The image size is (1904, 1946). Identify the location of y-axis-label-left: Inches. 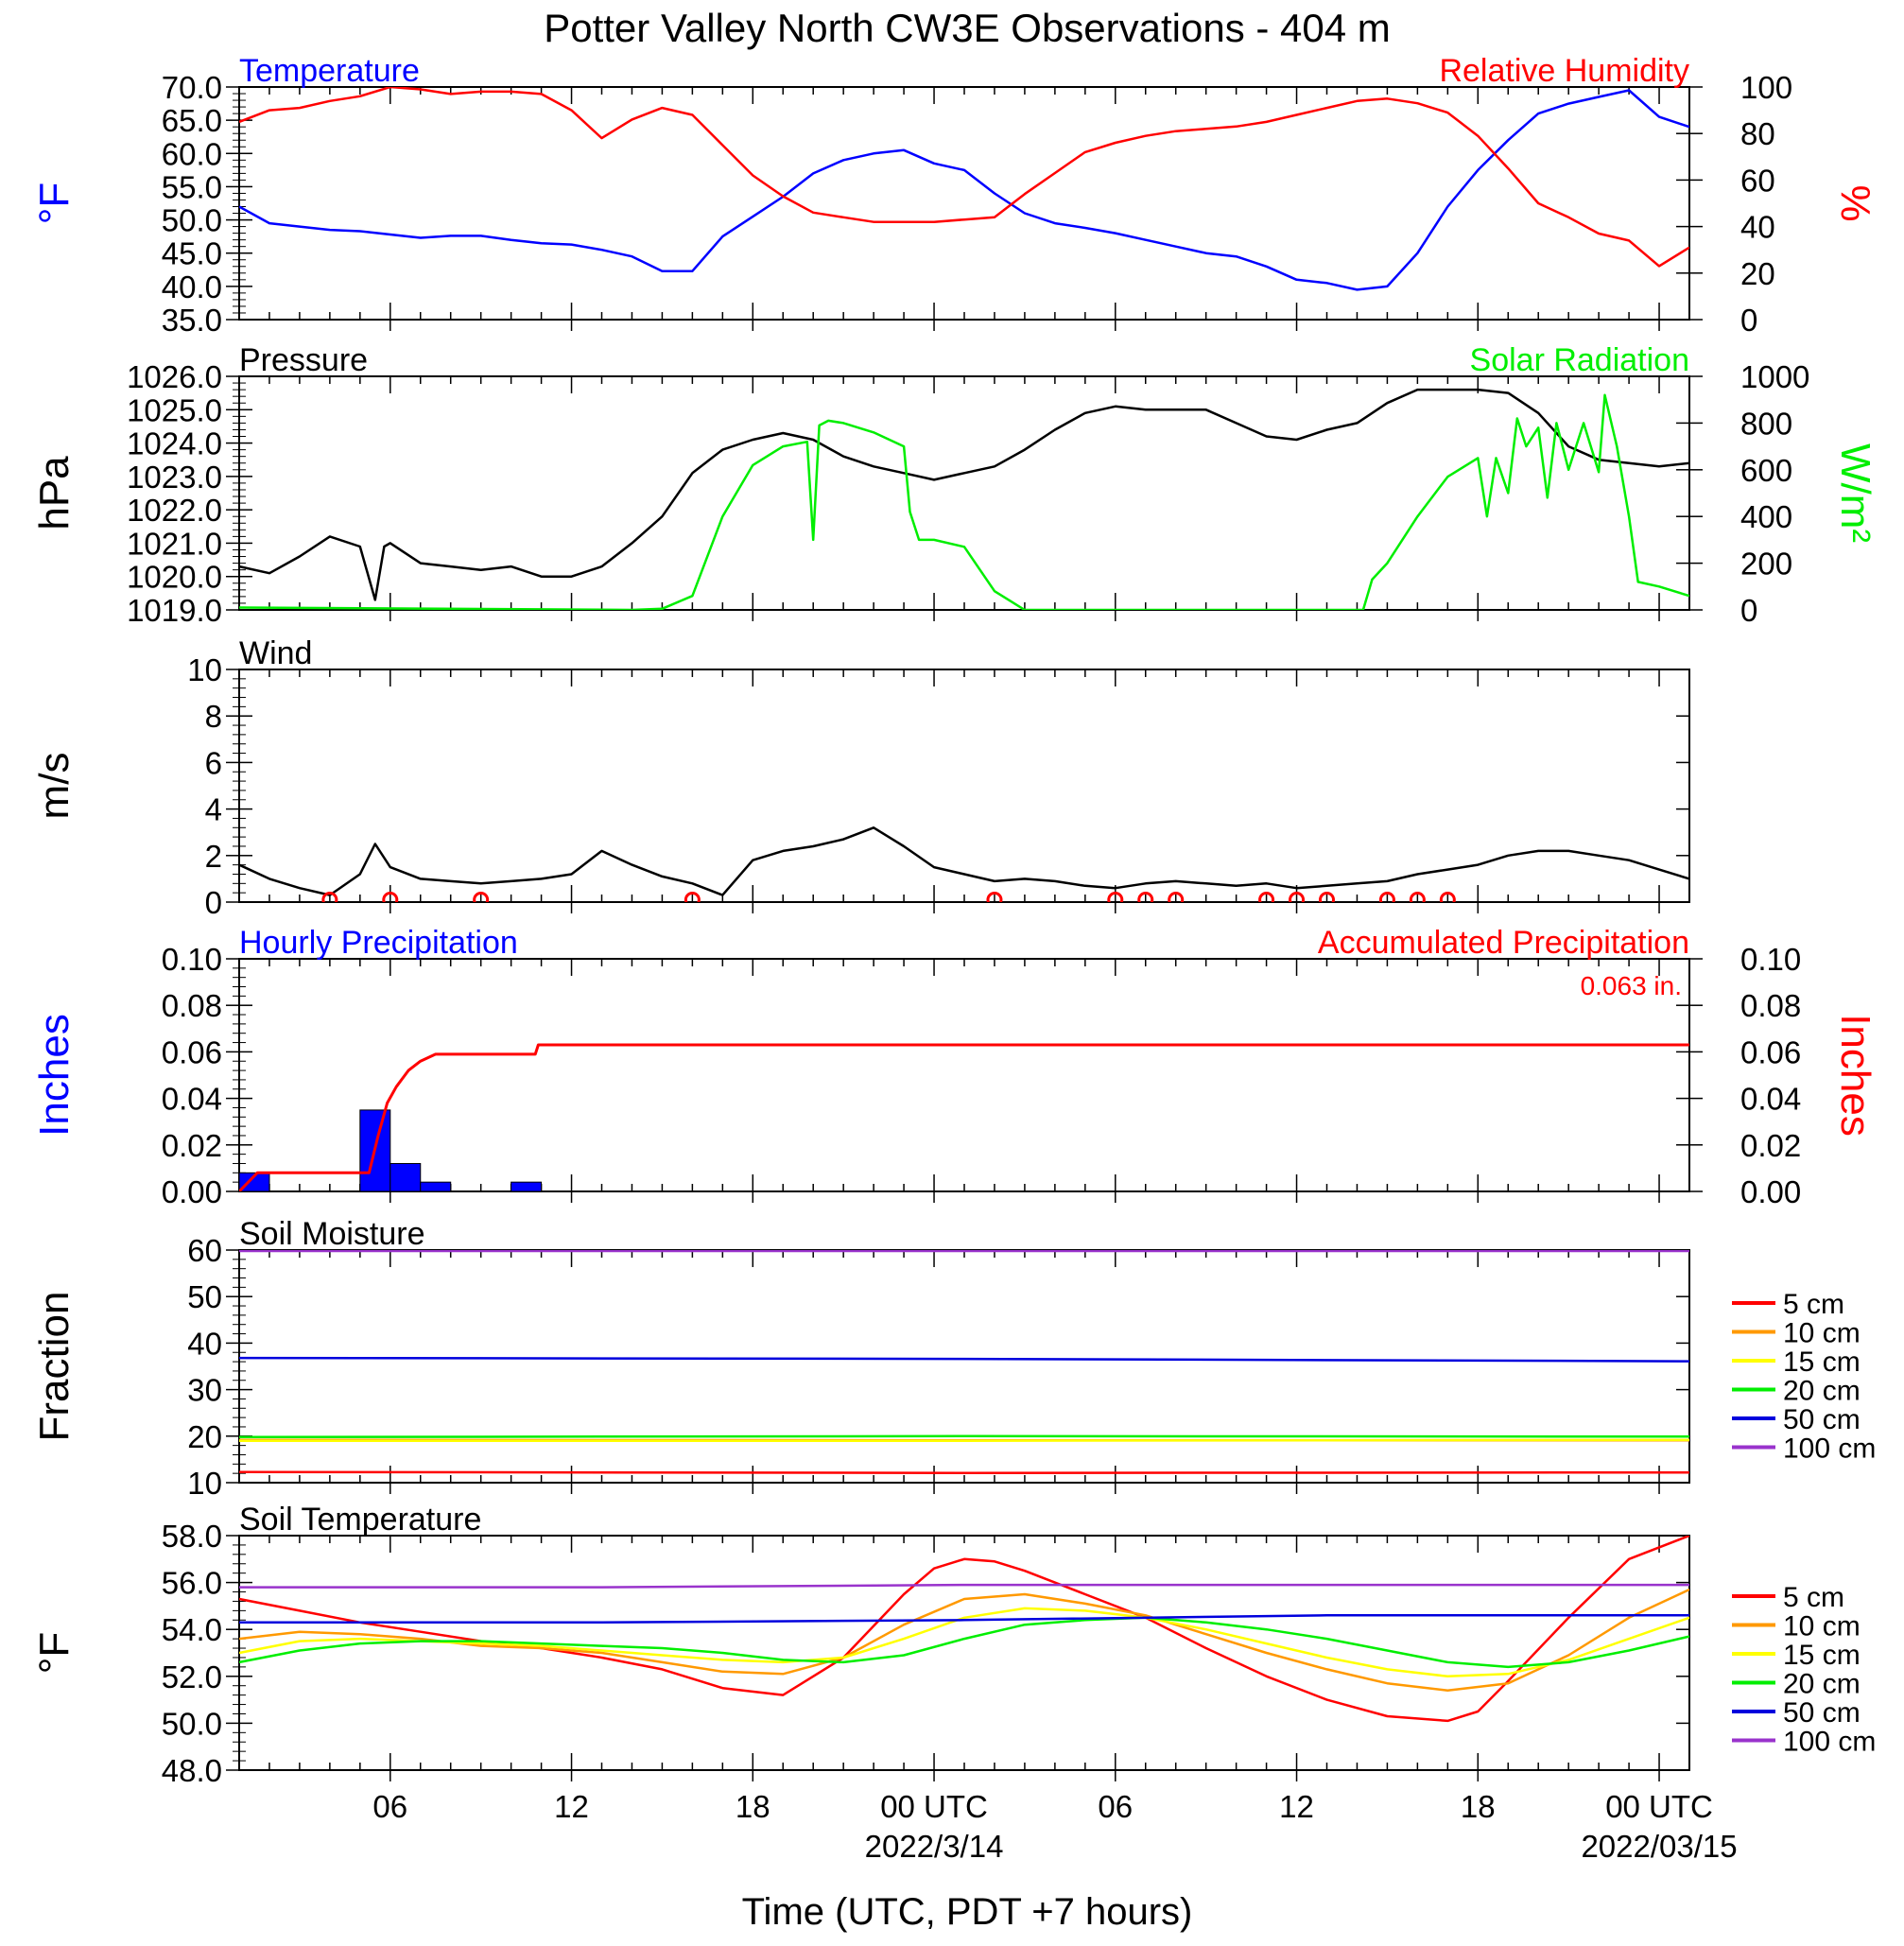
(54, 1076).